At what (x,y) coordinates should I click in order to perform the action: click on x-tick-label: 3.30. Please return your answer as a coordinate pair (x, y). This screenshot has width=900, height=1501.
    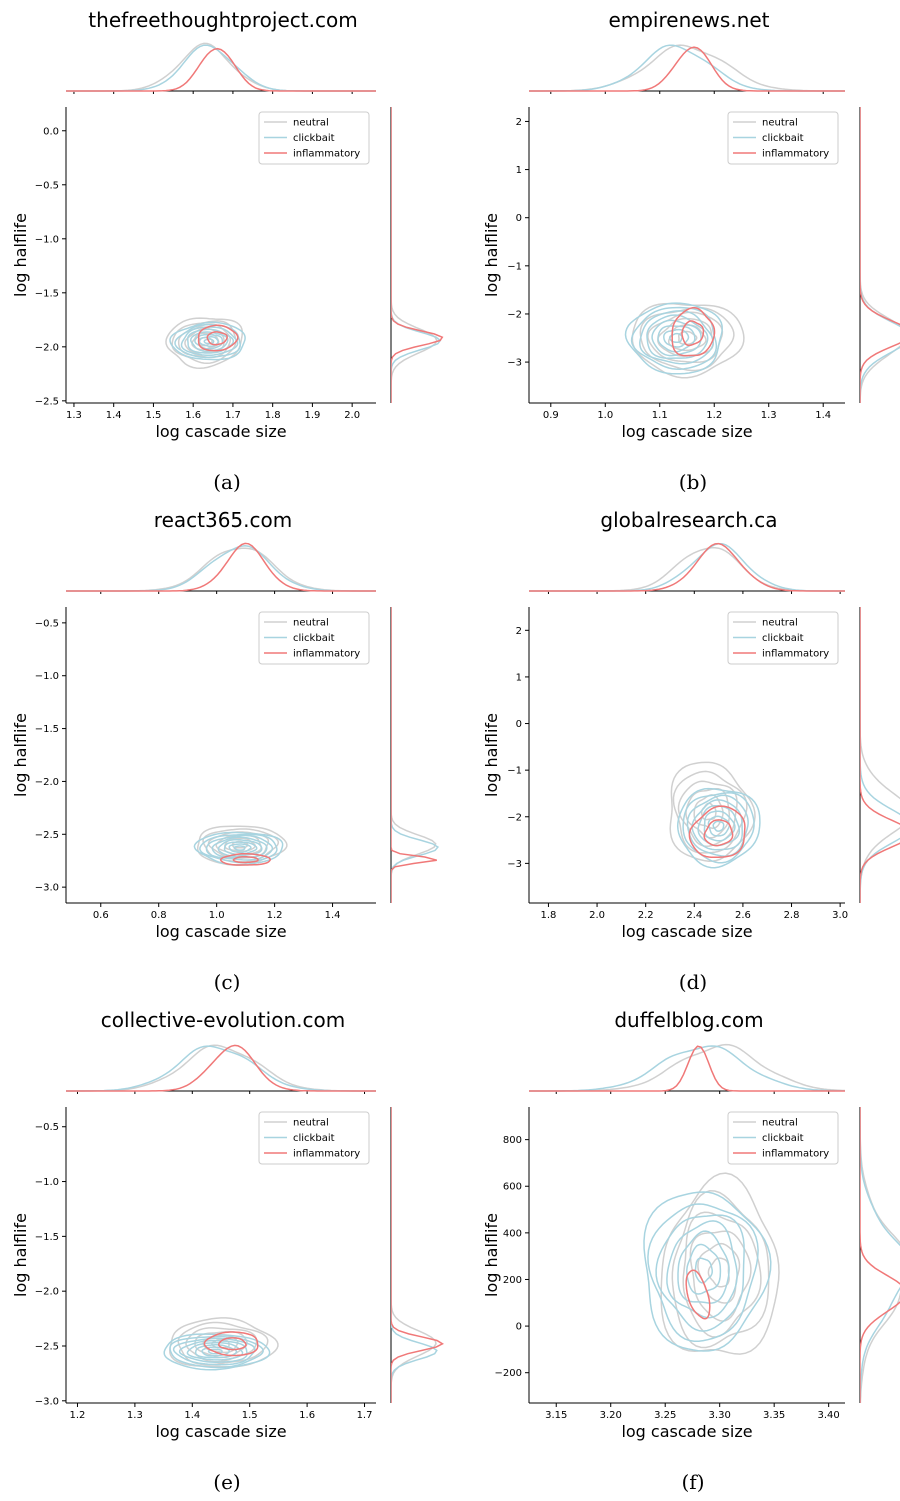
    Looking at the image, I should click on (720, 1415).